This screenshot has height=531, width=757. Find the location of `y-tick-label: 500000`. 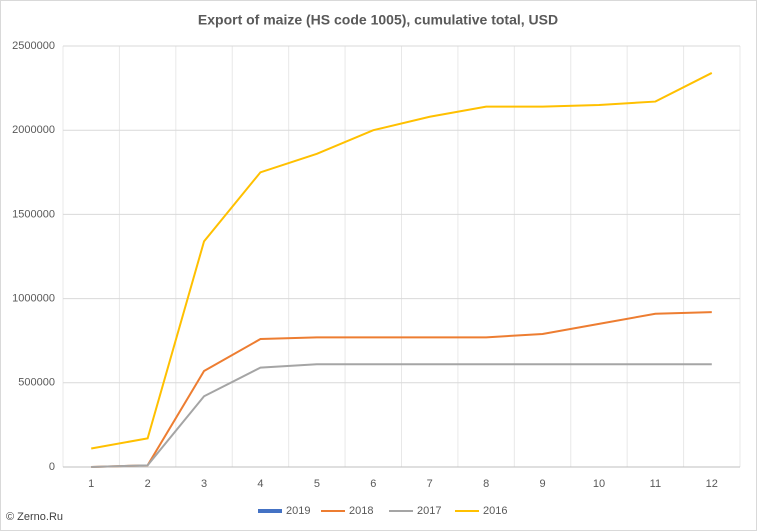

y-tick-label: 500000 is located at coordinates (36, 383).